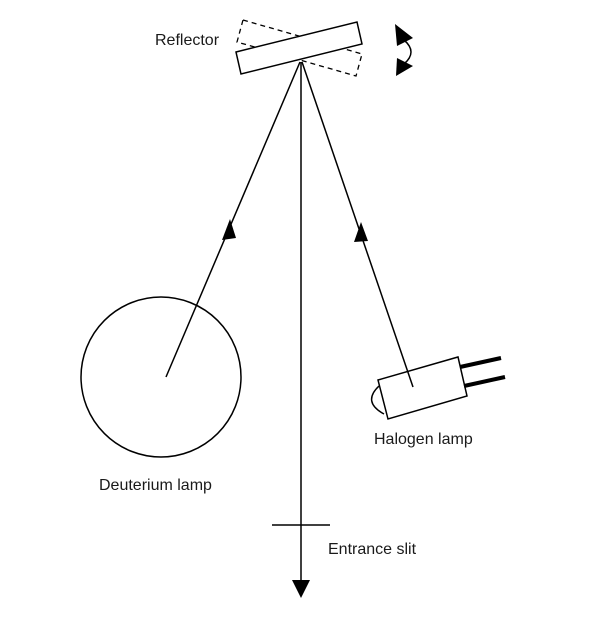 This screenshot has height=620, width=614. Describe the element at coordinates (438, 388) in the screenshot. I see `halogen-lamp` at that location.